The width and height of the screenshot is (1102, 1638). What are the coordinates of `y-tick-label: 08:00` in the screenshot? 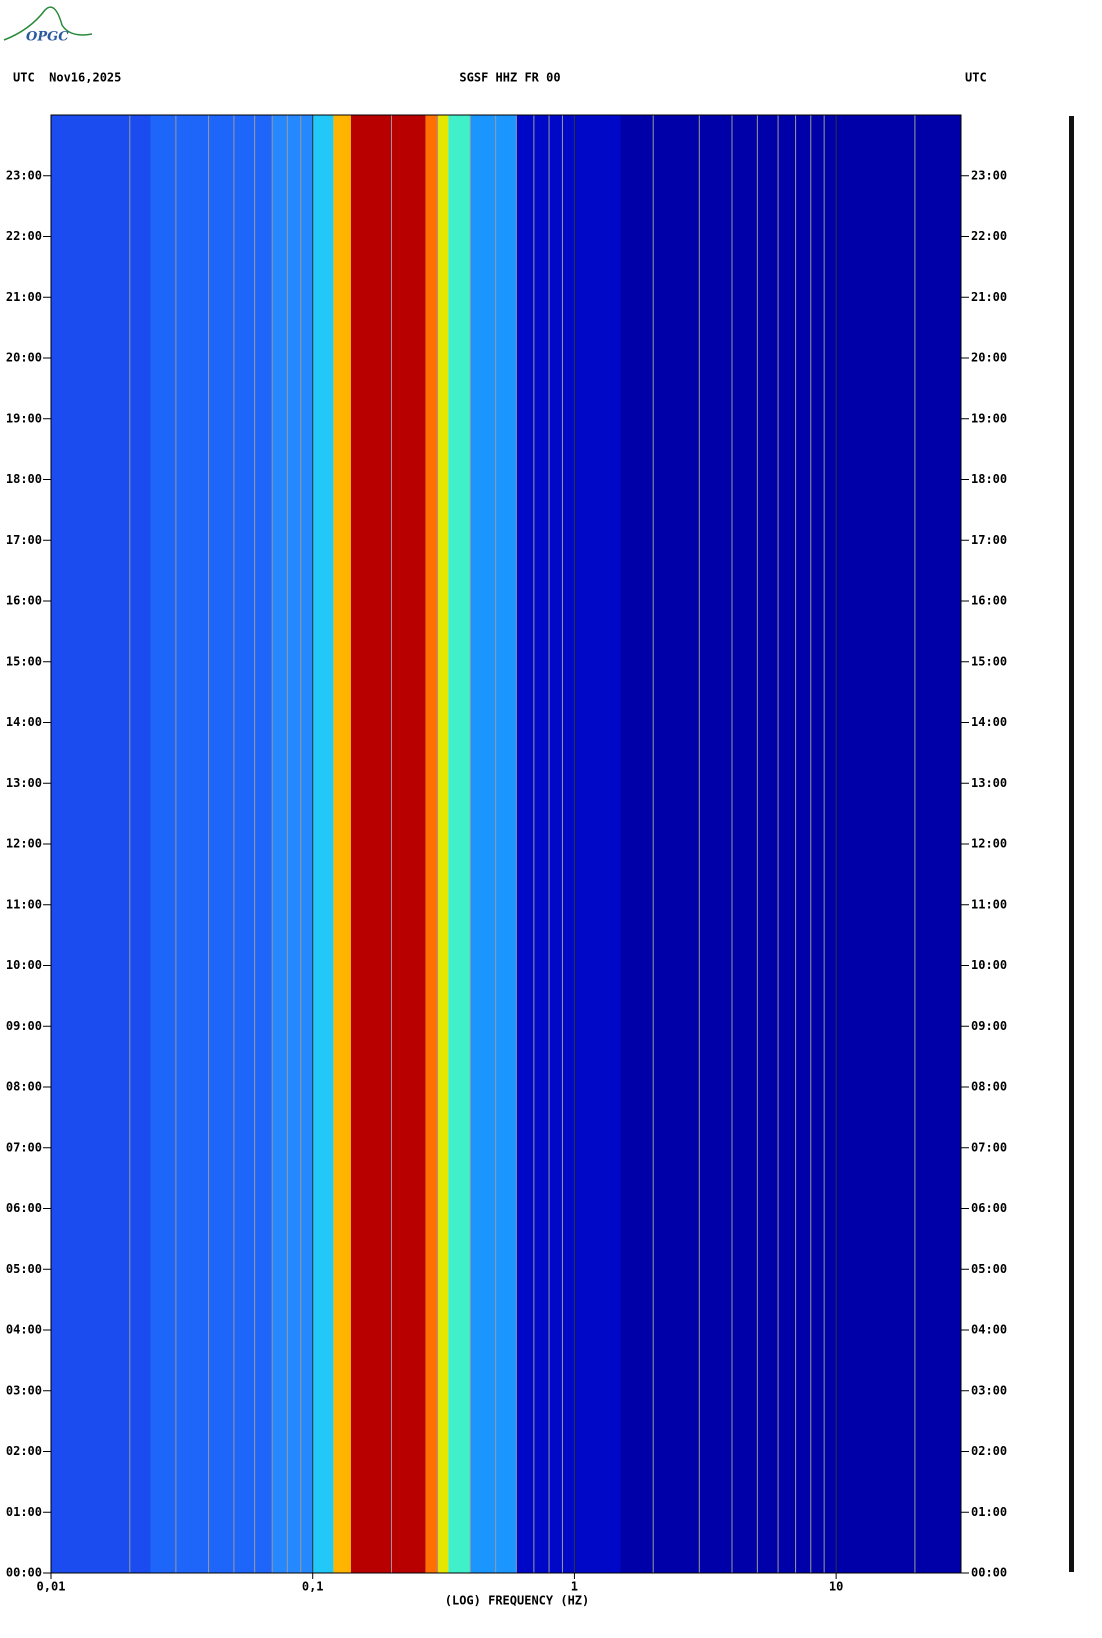 It's located at (24, 1087).